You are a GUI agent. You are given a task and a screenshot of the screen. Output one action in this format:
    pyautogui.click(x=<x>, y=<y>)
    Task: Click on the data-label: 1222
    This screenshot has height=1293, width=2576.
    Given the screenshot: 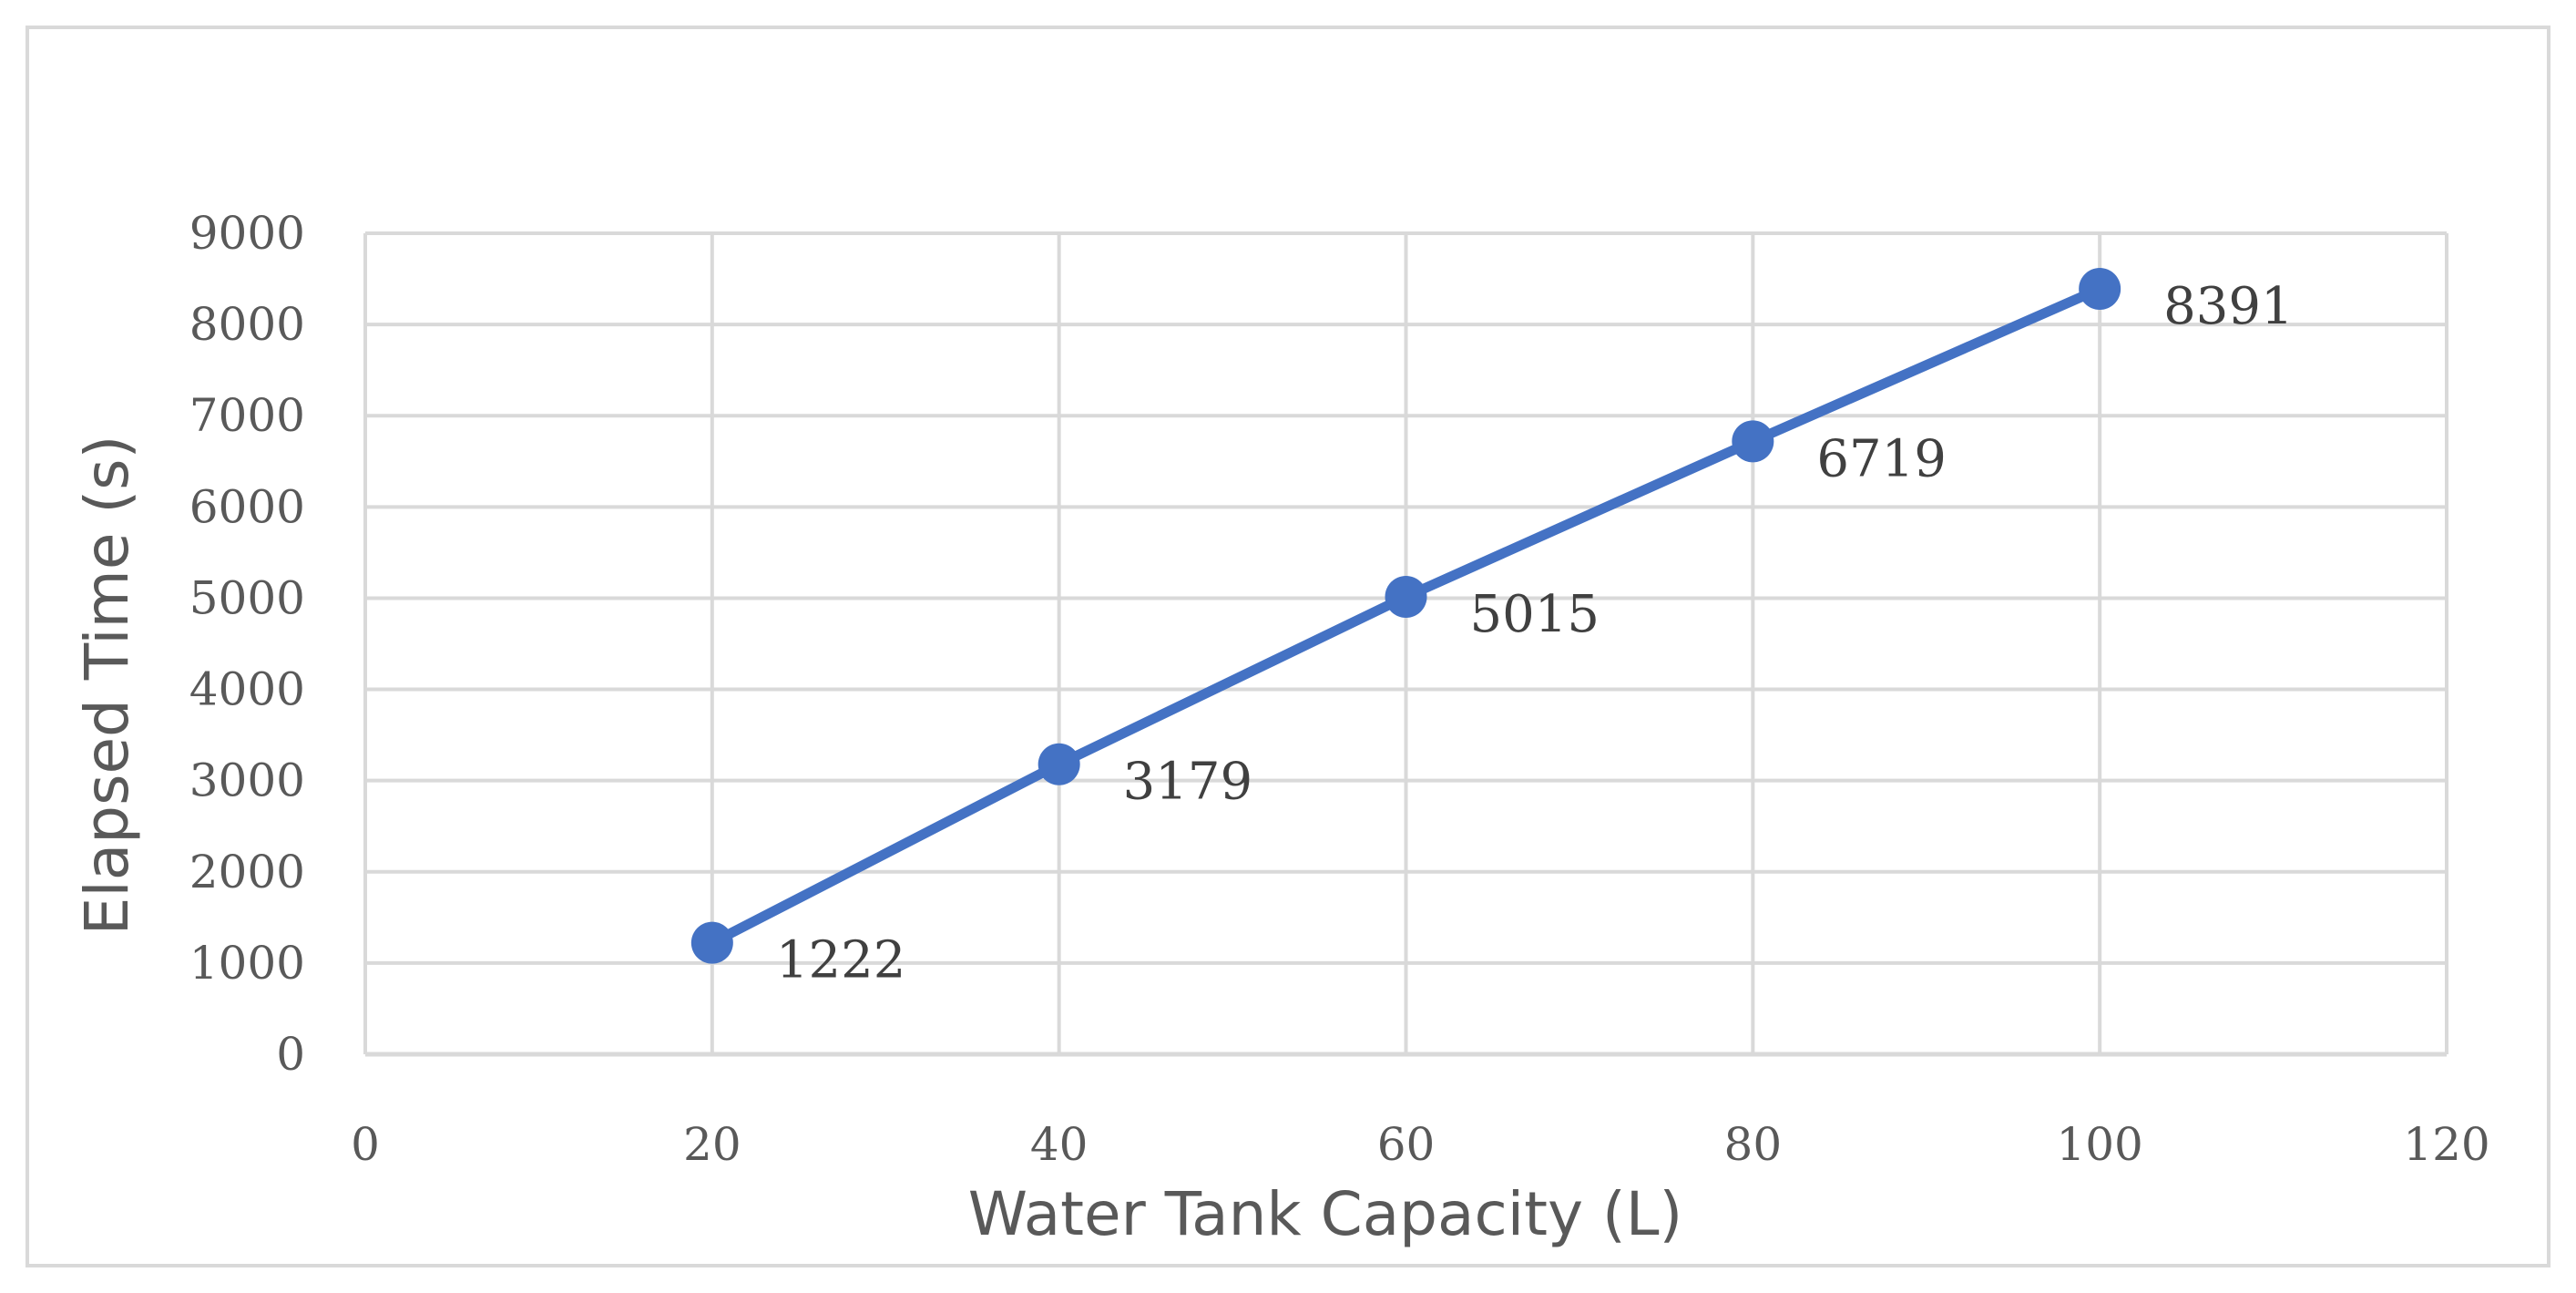 What is the action you would take?
    pyautogui.click(x=841, y=960)
    